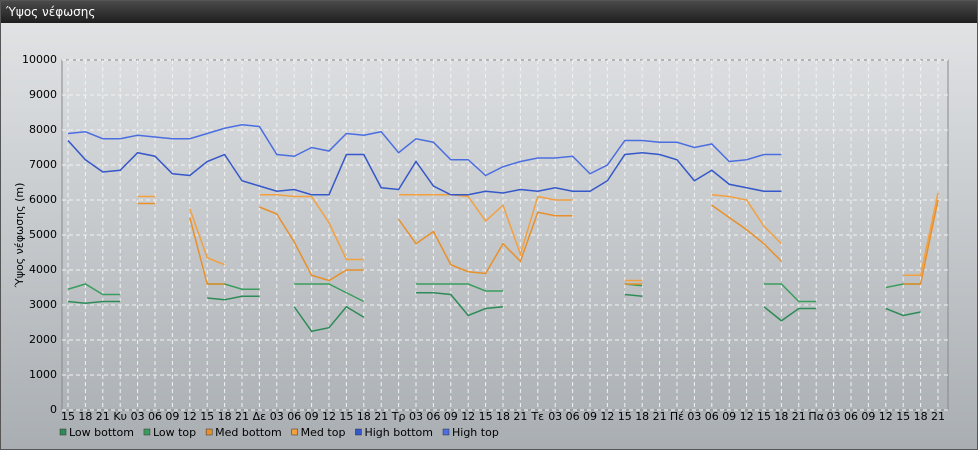  What do you see at coordinates (43, 234) in the screenshot?
I see `y-tick-label: 5000` at bounding box center [43, 234].